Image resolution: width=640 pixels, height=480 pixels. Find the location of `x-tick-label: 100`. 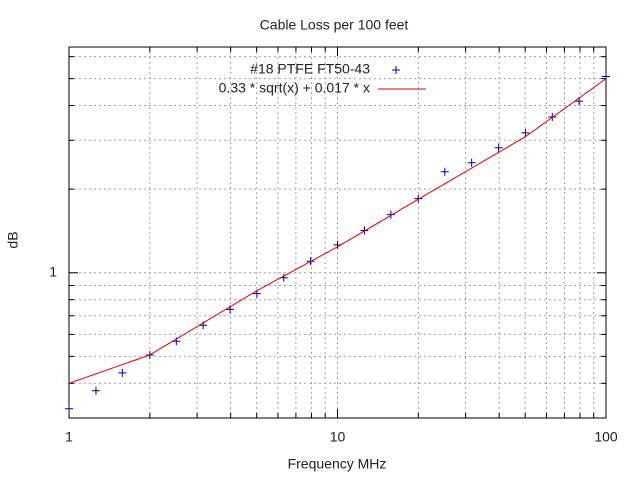

x-tick-label: 100 is located at coordinates (606, 437).